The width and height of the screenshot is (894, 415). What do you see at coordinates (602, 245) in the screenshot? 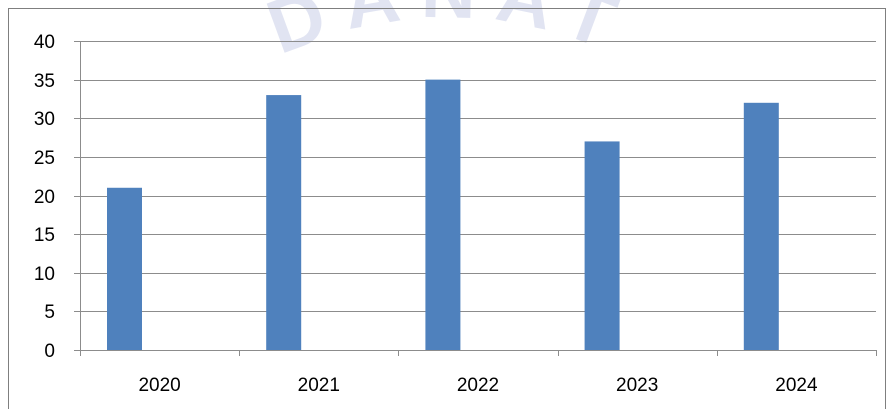
I see `bar-2023` at bounding box center [602, 245].